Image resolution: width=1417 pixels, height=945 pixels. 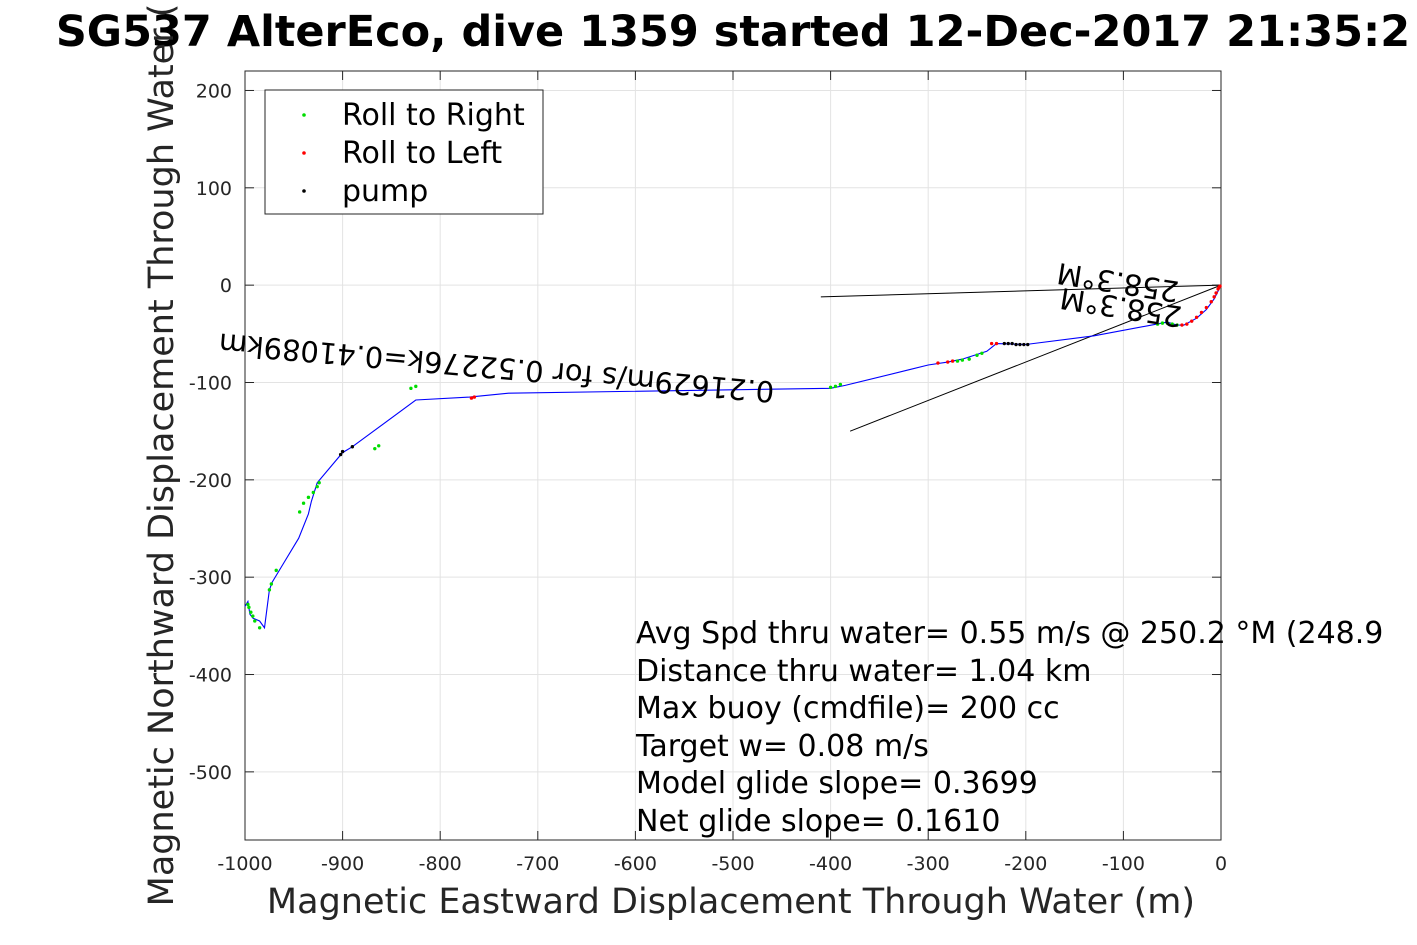 What do you see at coordinates (304, 153) in the screenshot?
I see `legend-left-marker` at bounding box center [304, 153].